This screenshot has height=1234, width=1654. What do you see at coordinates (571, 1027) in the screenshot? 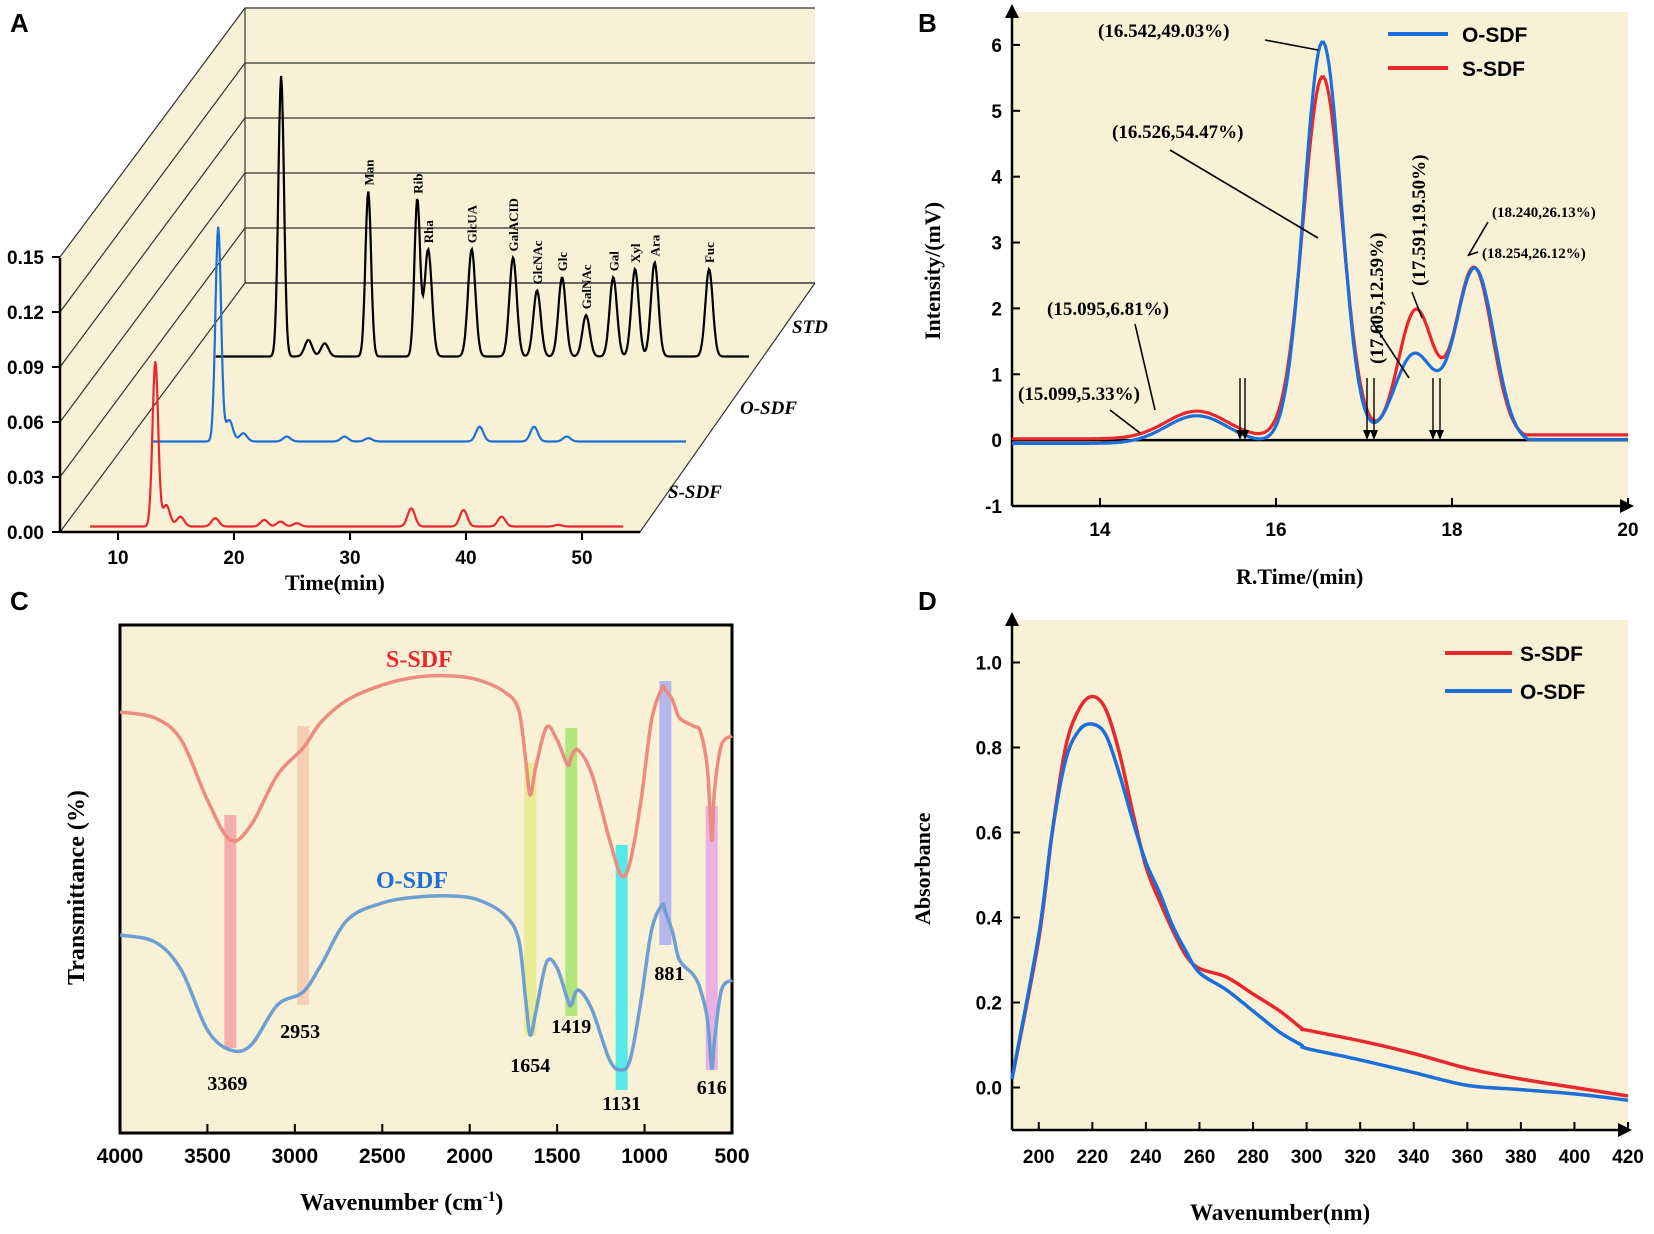
I see `panel-c-band-label: 1419` at bounding box center [571, 1027].